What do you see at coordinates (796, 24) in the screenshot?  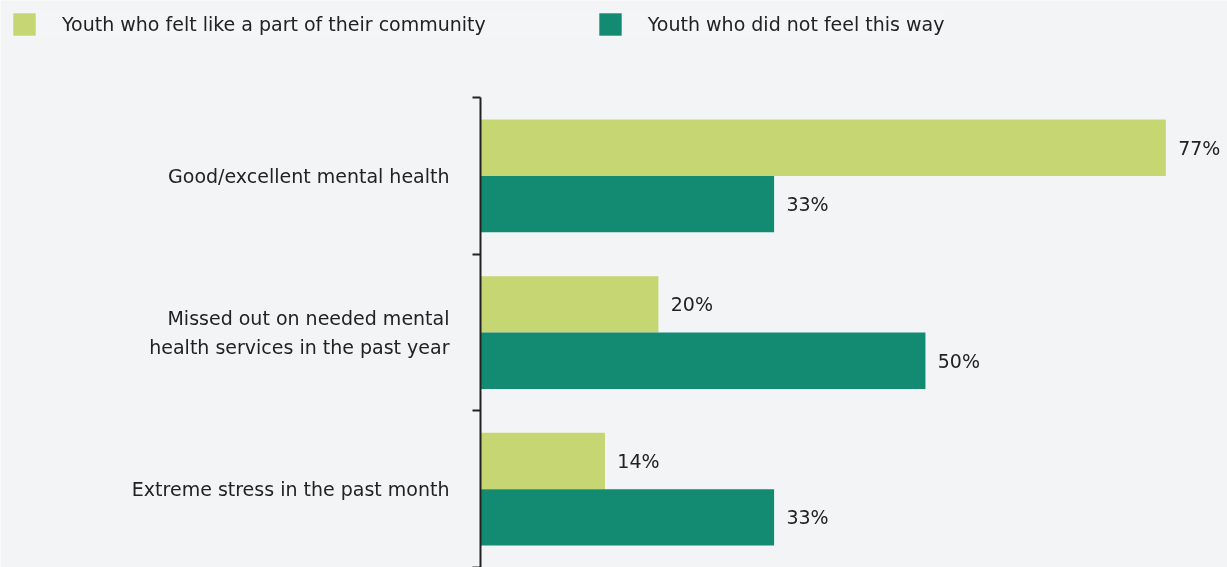 I see `legend-label: Youth who did not feel this way` at bounding box center [796, 24].